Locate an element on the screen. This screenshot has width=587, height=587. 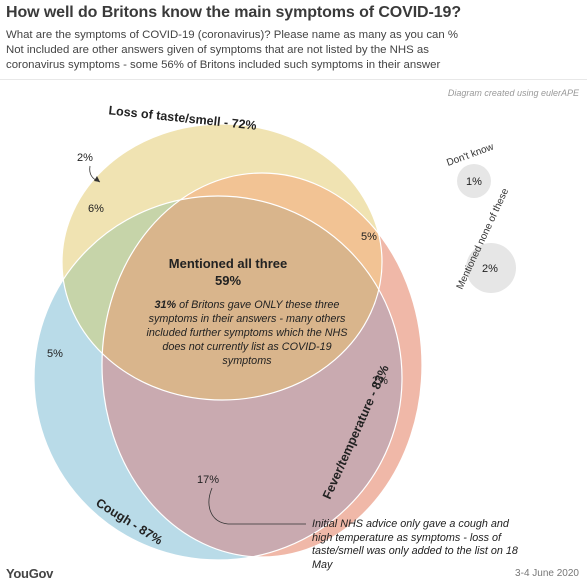
value-cough-fever: 17% is located at coordinates (208, 480).